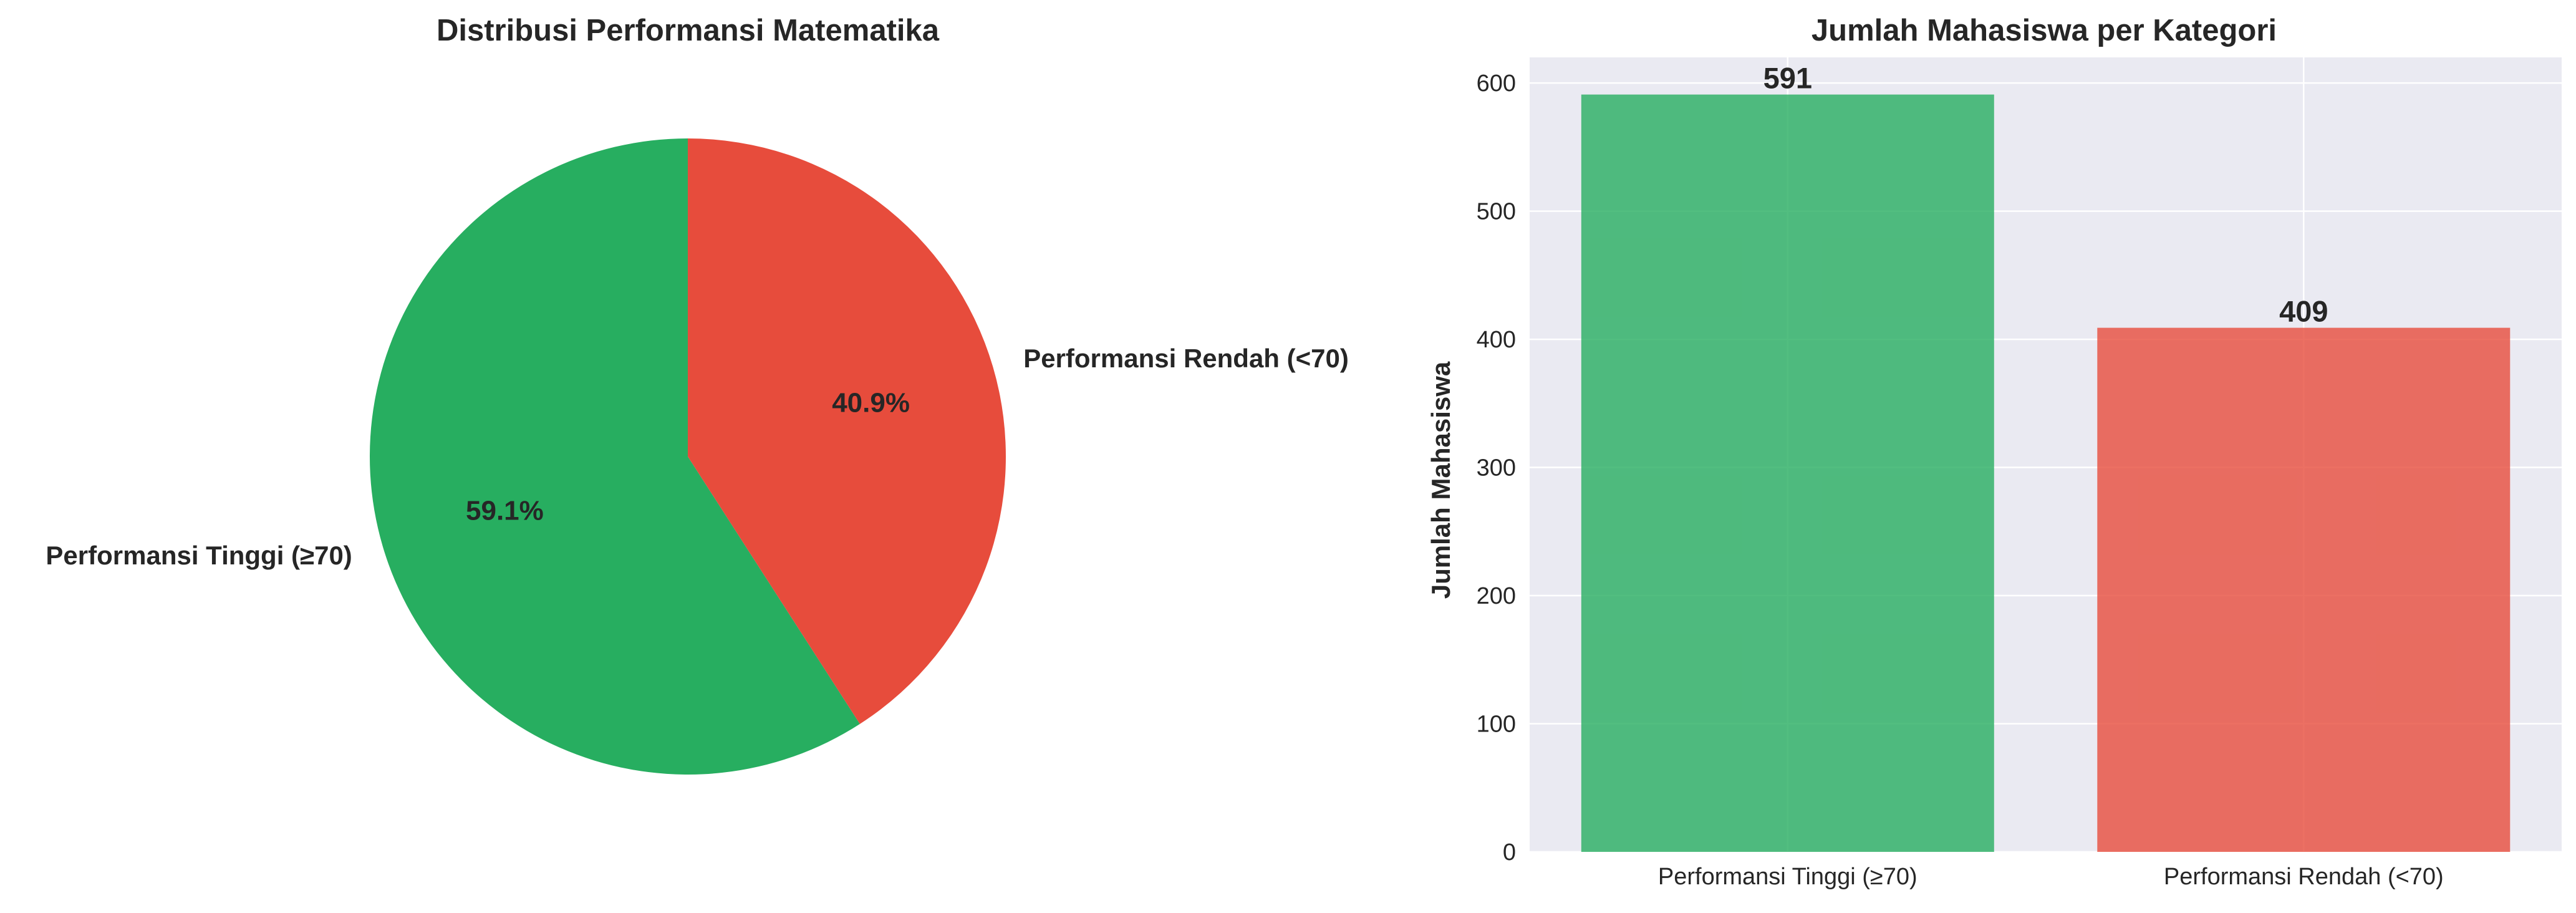 Image resolution: width=2576 pixels, height=913 pixels. I want to click on bar-y-tick-label: 0, so click(1509, 853).